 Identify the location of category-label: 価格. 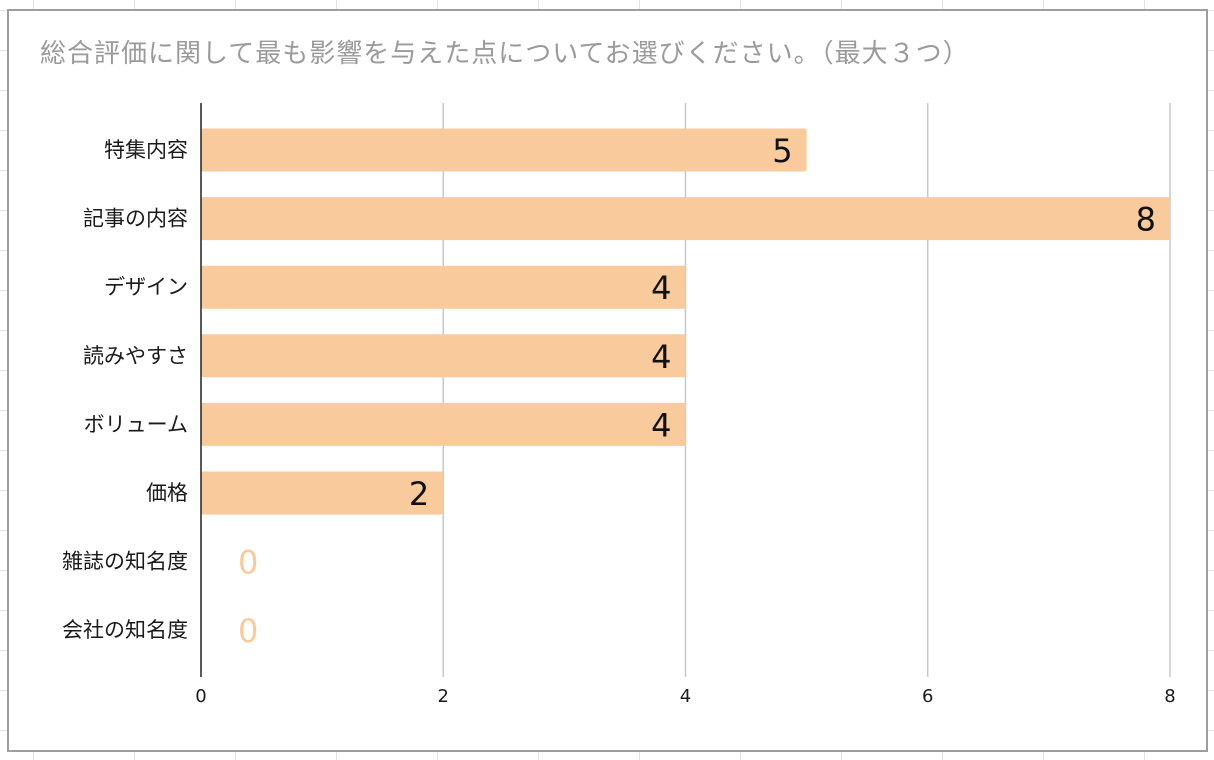
(167, 493).